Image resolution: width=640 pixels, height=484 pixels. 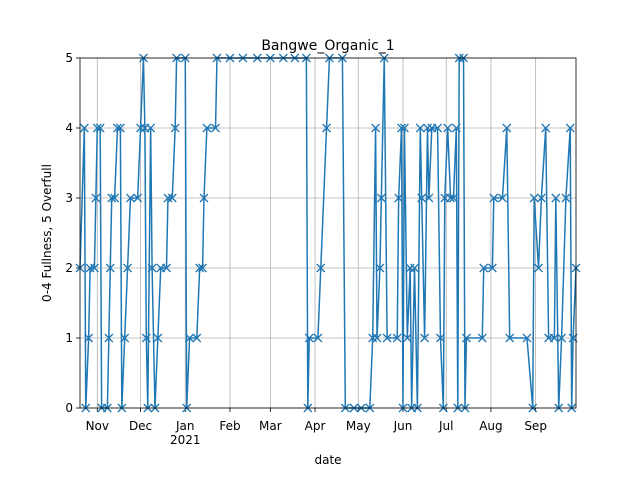 I want to click on year-label: 2021, so click(x=185, y=440).